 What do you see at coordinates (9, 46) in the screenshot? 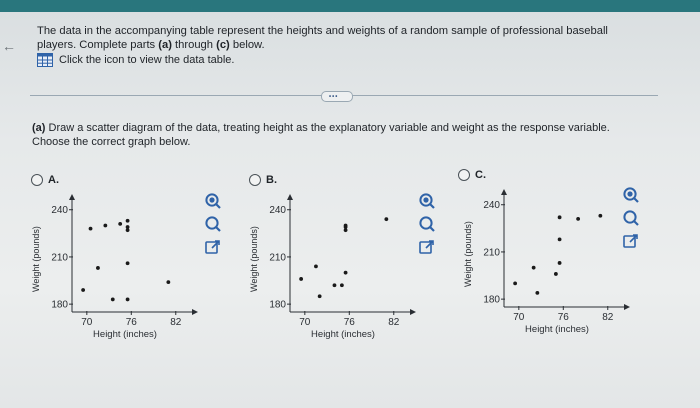
I see `left-arrow-icon: ←` at bounding box center [9, 46].